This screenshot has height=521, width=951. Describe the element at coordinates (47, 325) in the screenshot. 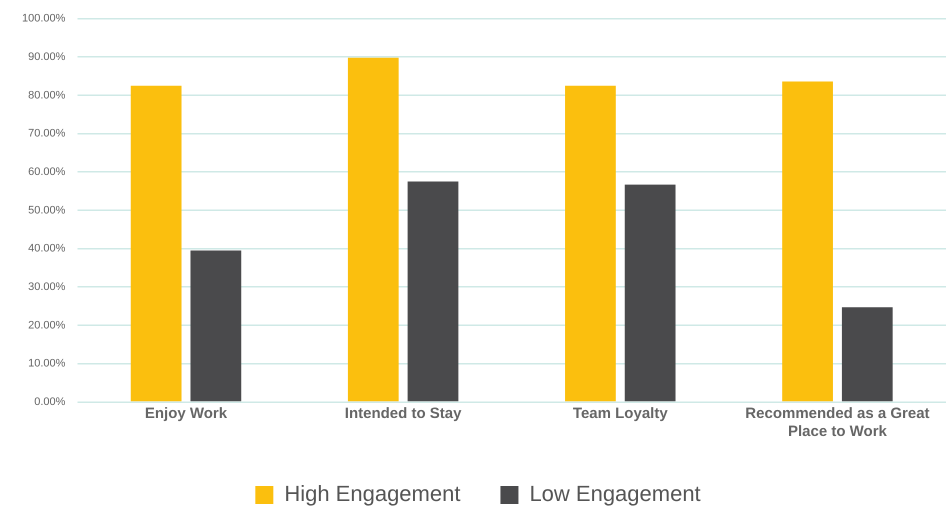

I see `y-tick-label: 20.00%` at that location.